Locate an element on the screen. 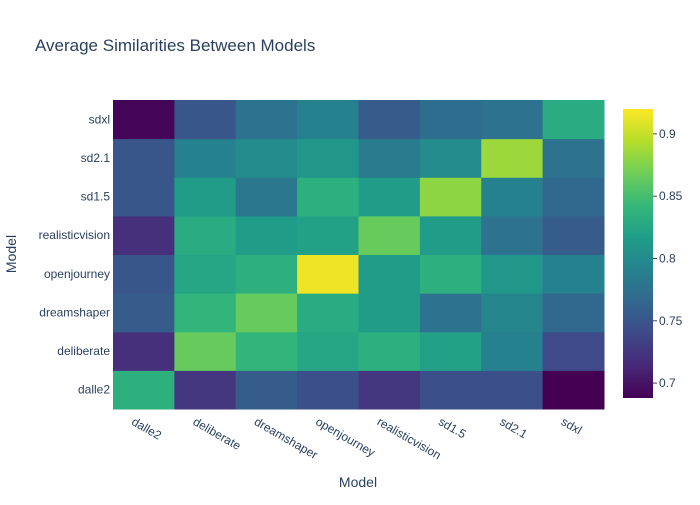 The height and width of the screenshot is (505, 700). colorbar-tick-label: 0.9 is located at coordinates (667, 134).